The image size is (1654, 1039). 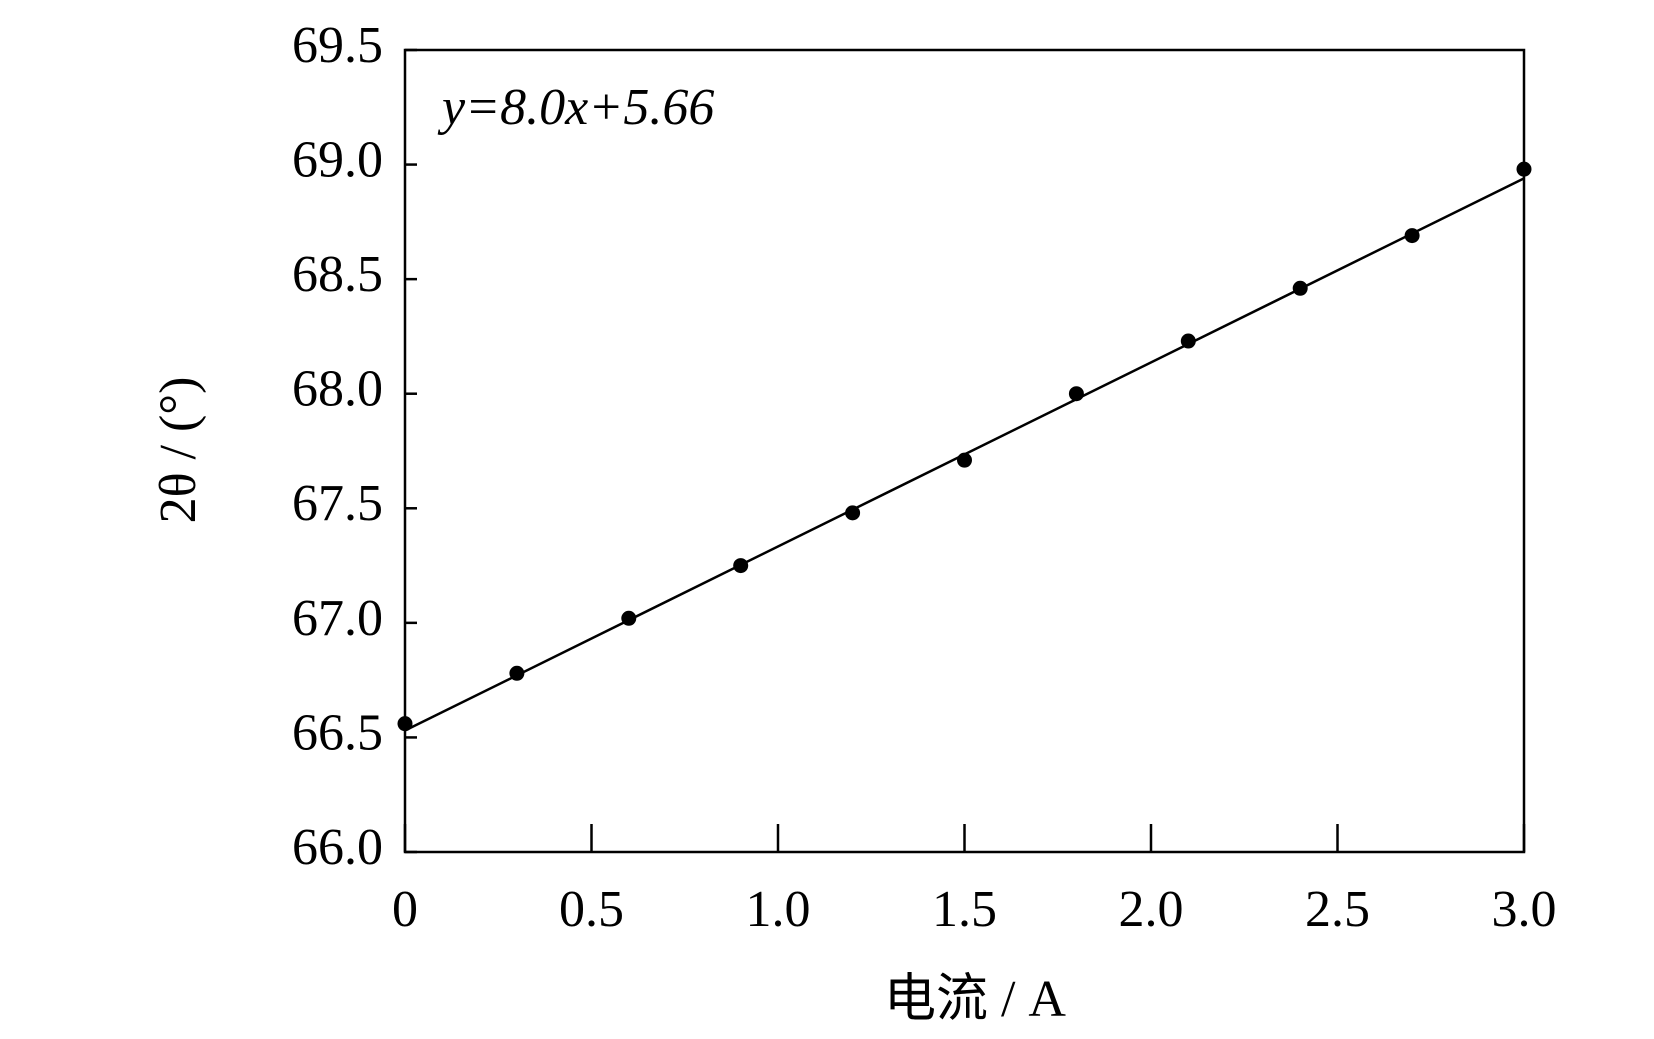 I want to click on x-tick-label: 1.0, so click(x=778, y=909).